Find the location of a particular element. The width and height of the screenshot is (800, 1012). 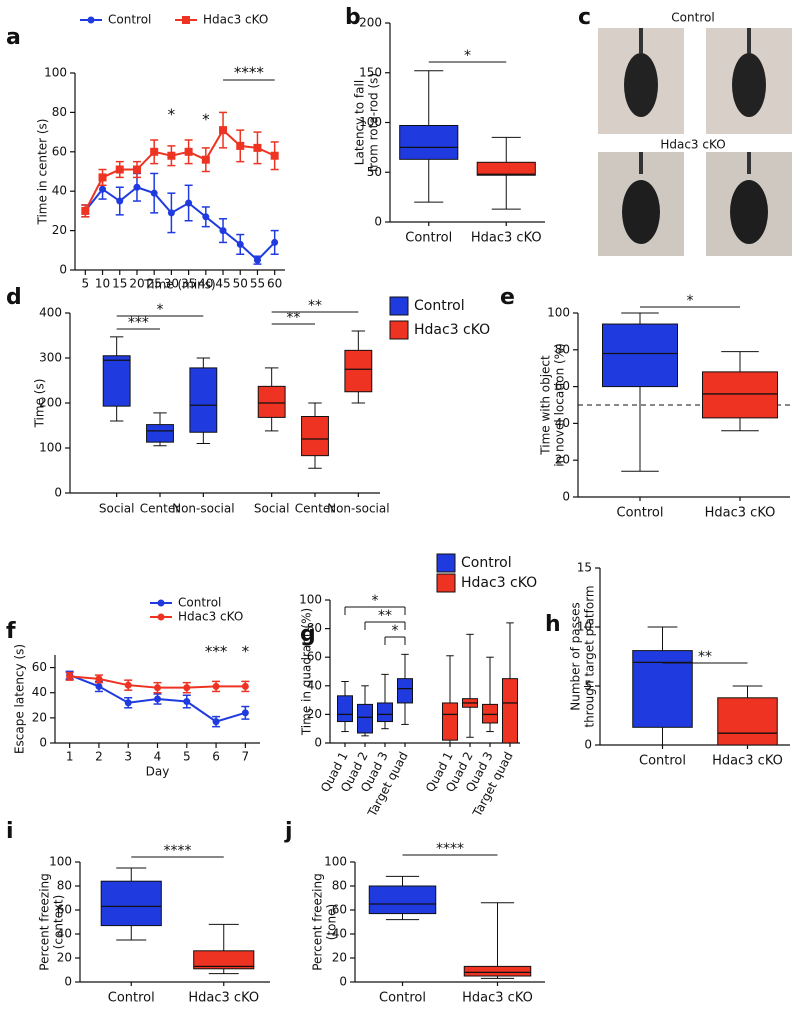

significance: *** is located at coordinates (138, 323).